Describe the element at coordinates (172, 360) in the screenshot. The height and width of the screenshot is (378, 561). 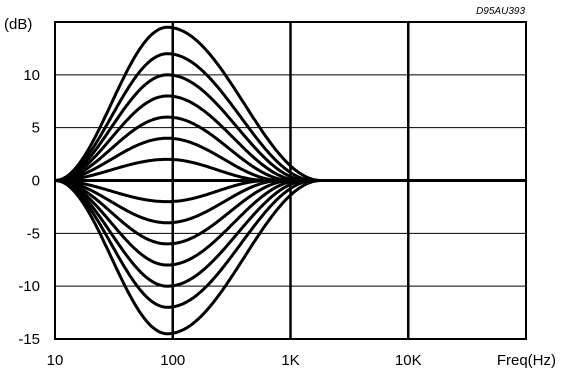
I see `x-tick-label: 100` at that location.